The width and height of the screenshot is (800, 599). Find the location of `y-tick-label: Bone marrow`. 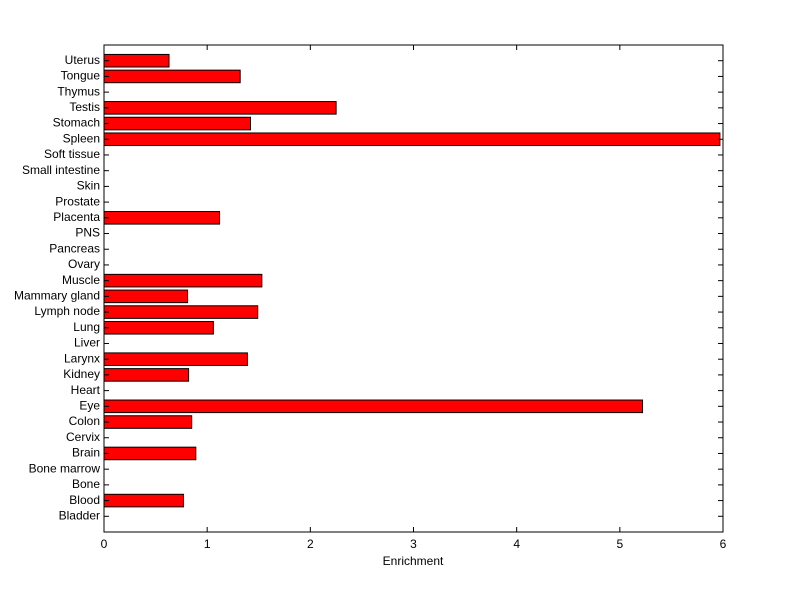

y-tick-label: Bone marrow is located at coordinates (65, 468).